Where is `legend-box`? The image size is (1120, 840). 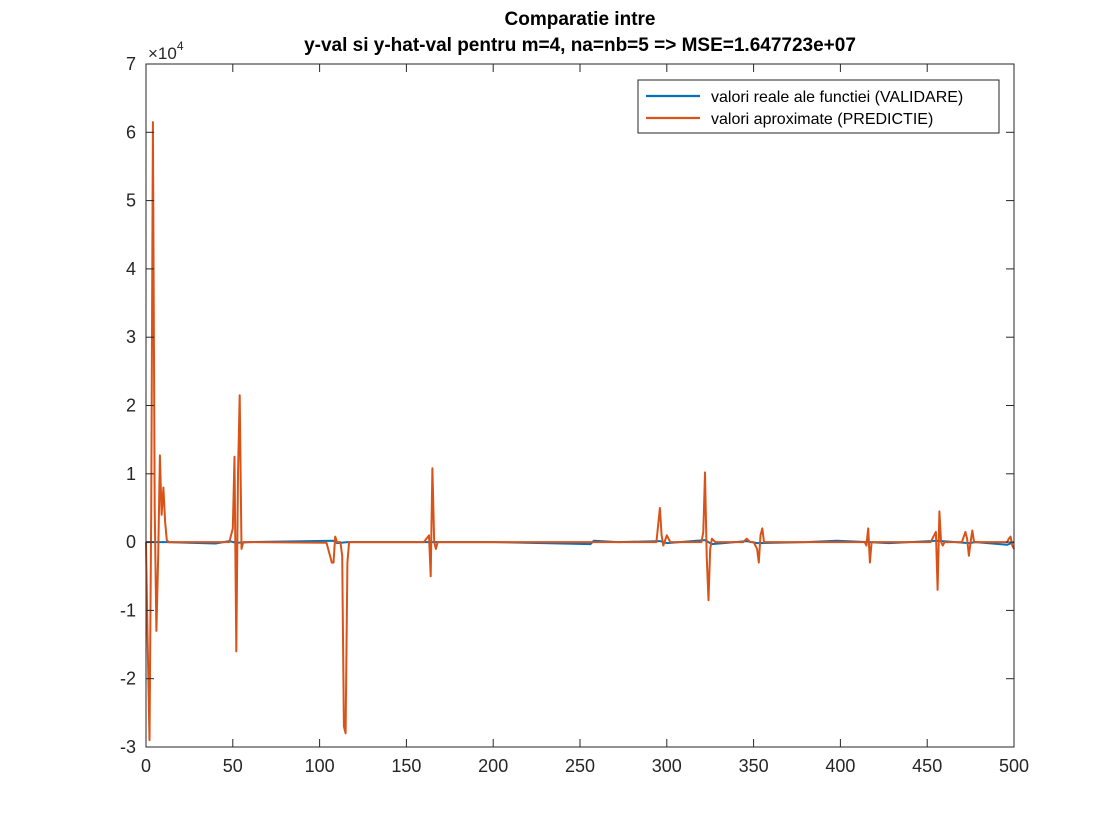
legend-box is located at coordinates (818, 106).